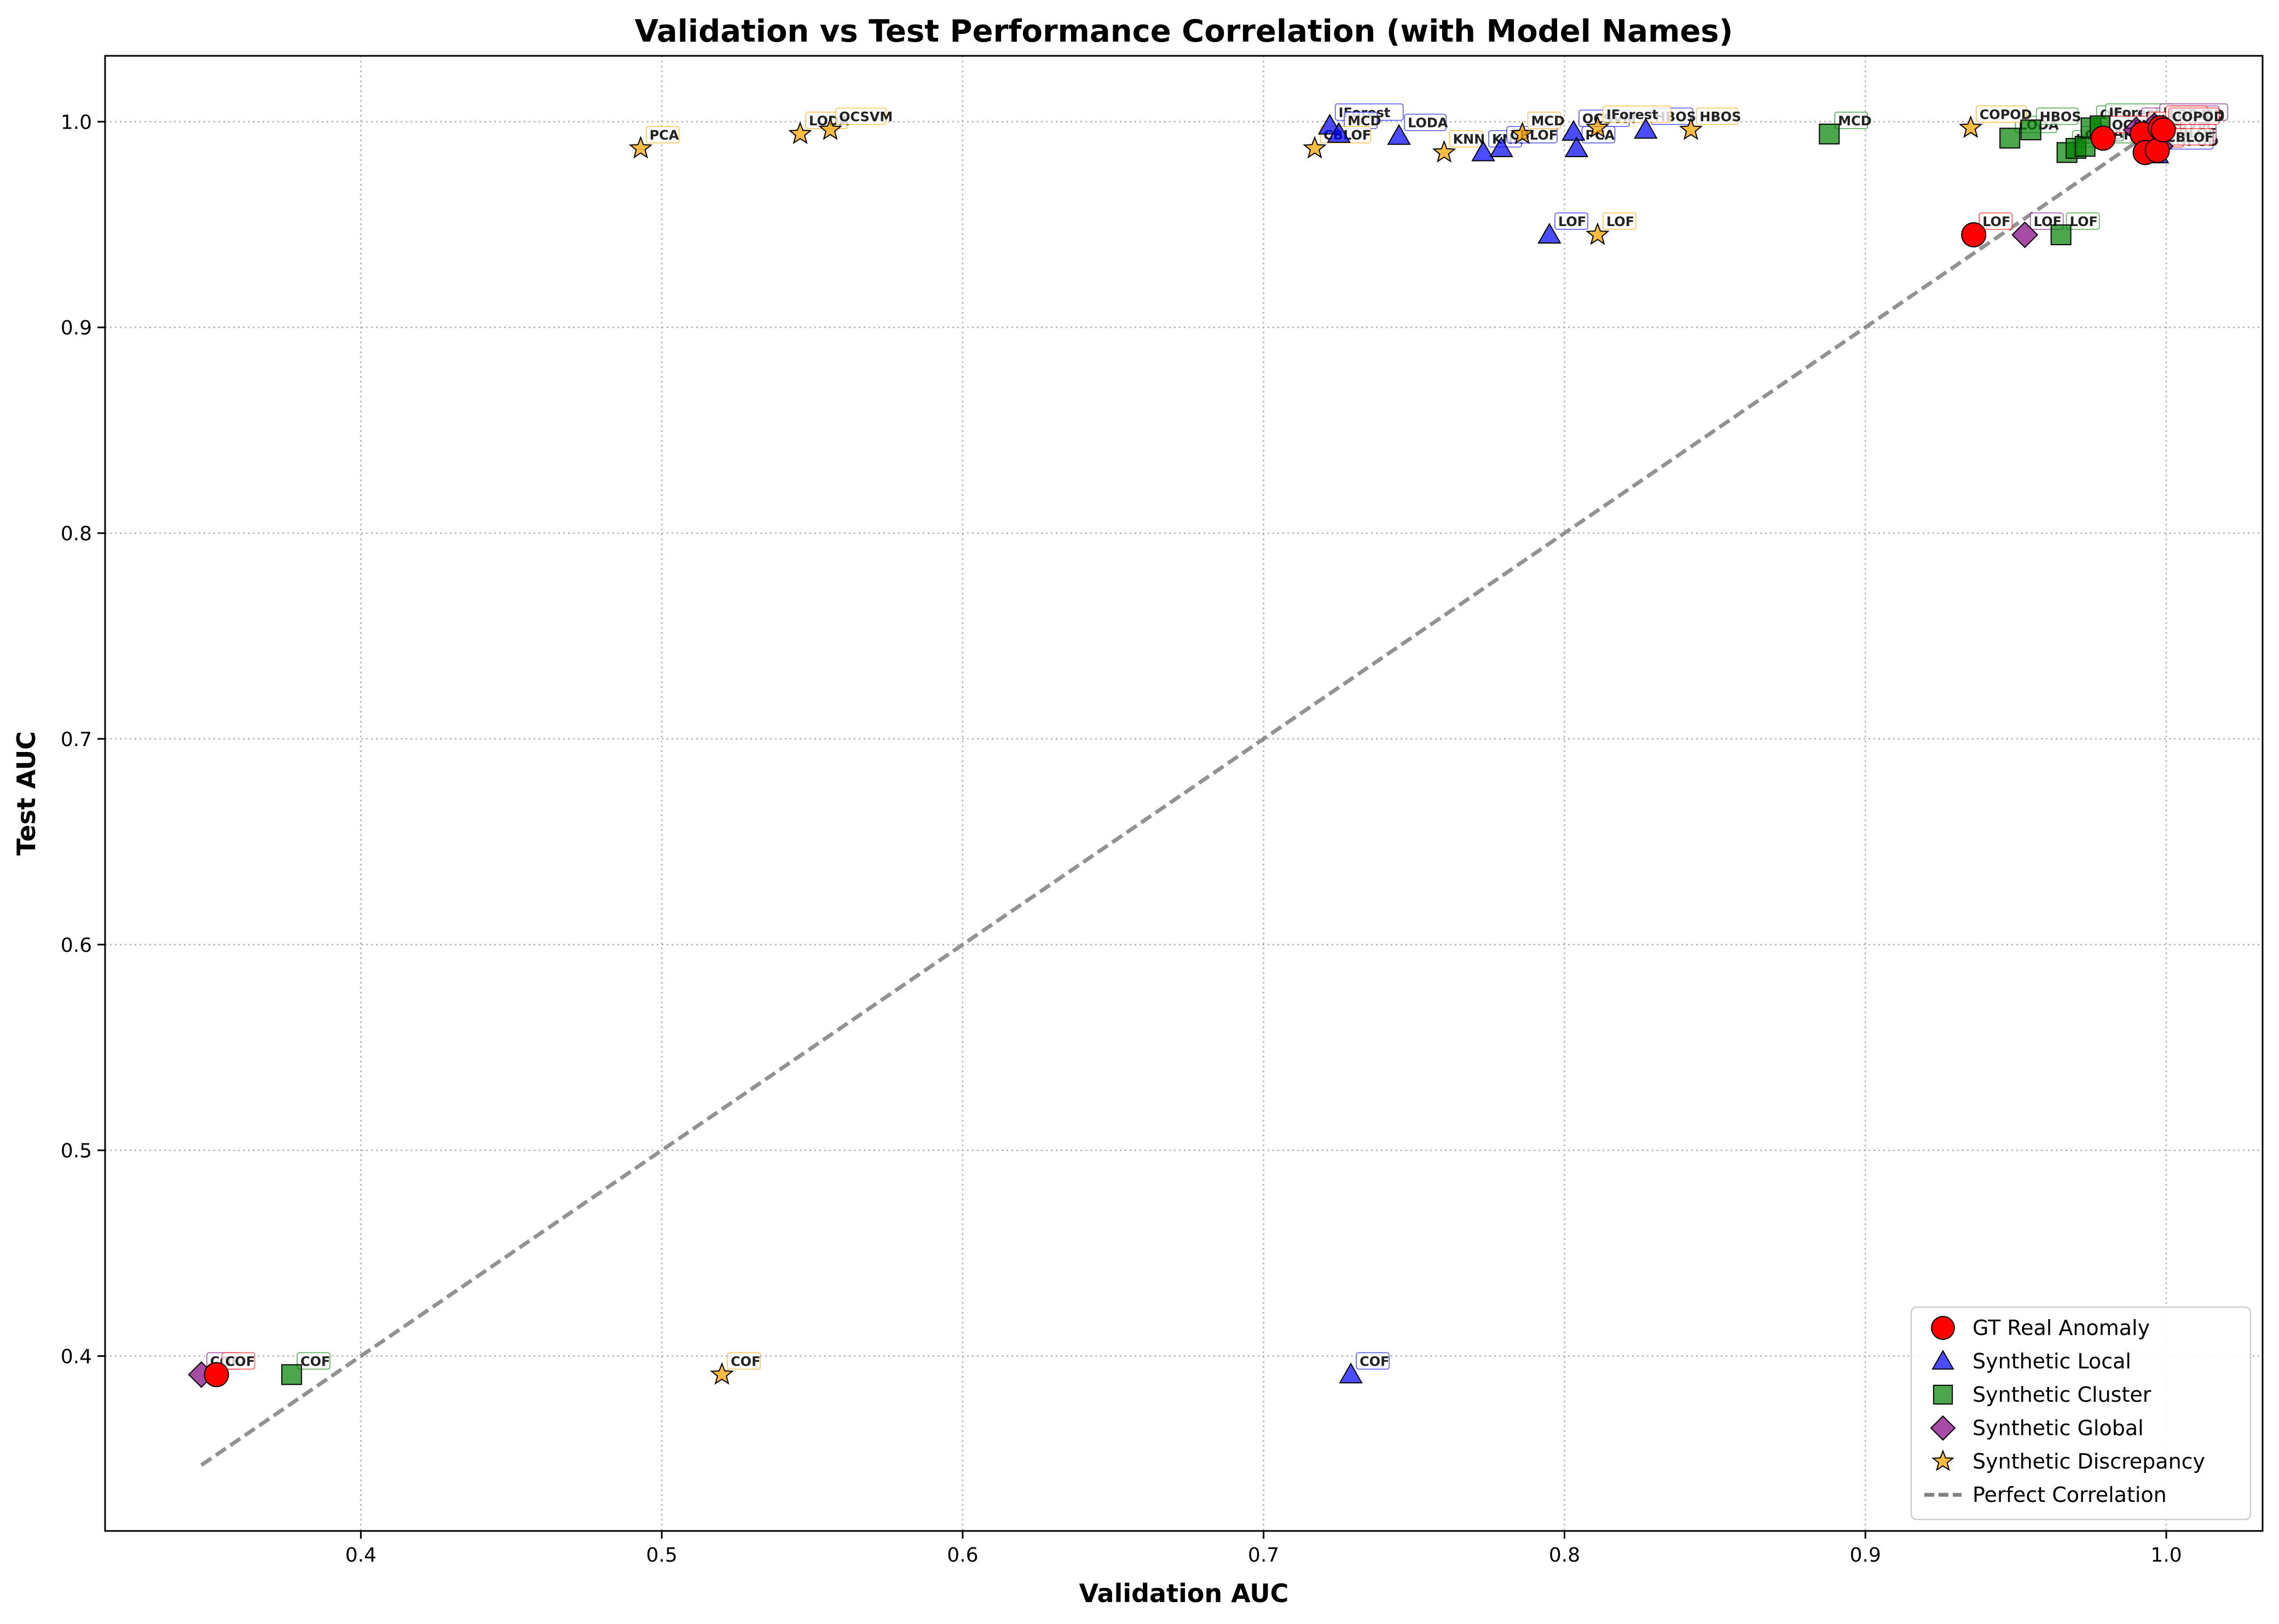 Image resolution: width=2279 pixels, height=1624 pixels. I want to click on x-tick-label: 0.9, so click(1865, 1555).